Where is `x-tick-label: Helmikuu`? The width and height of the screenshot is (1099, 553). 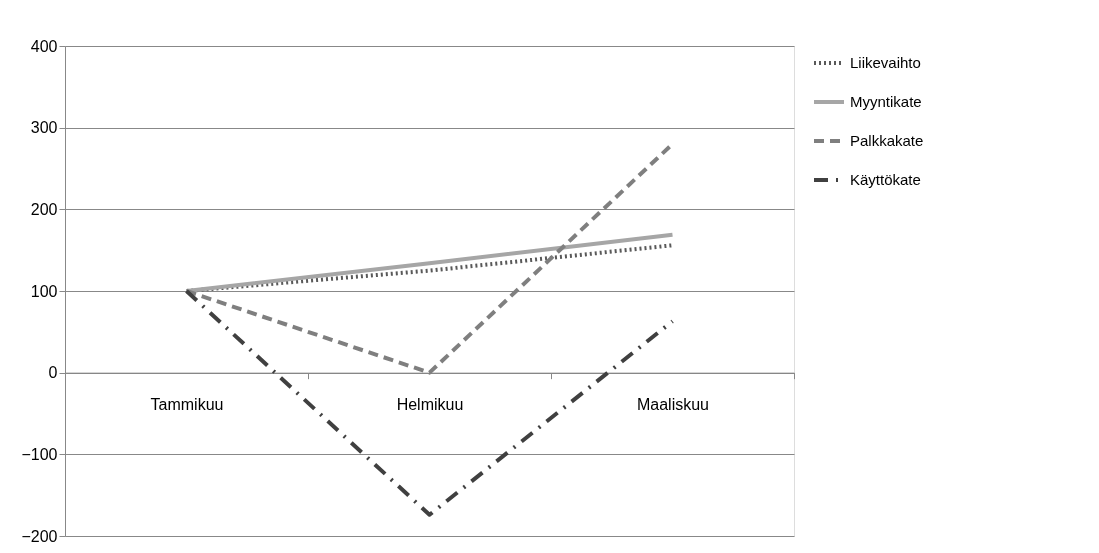
x-tick-label: Helmikuu is located at coordinates (430, 405).